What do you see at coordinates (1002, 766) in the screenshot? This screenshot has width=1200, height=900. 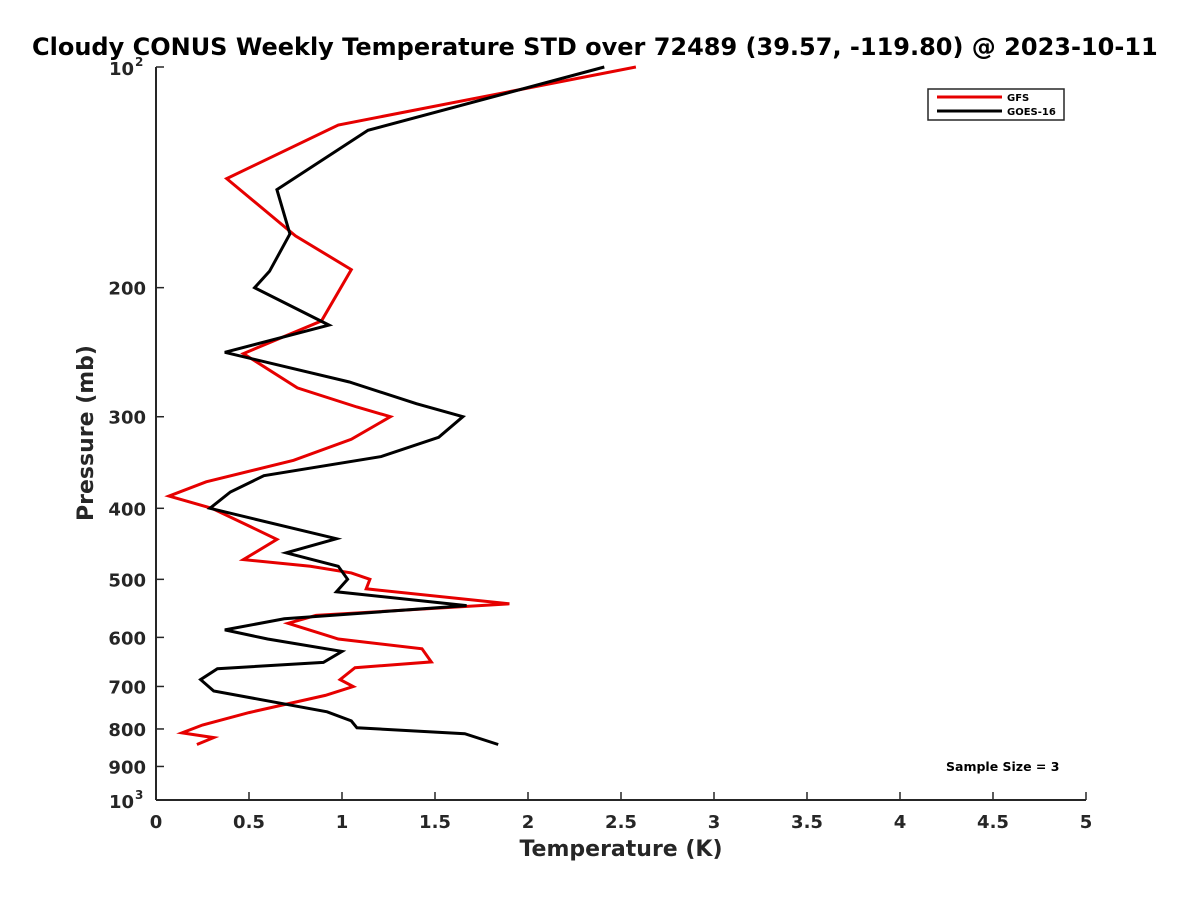 I see `sample-size-annotation: Sample Size = 3` at bounding box center [1002, 766].